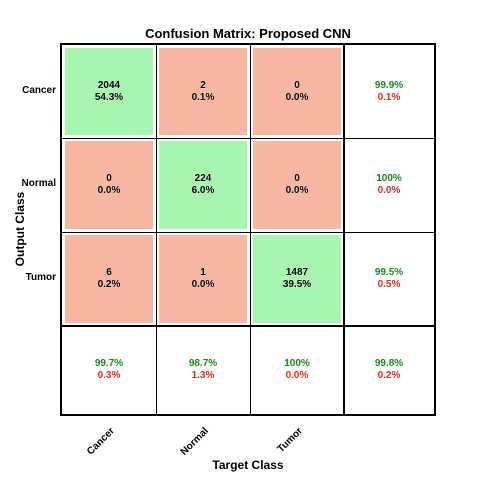 The width and height of the screenshot is (480, 480). What do you see at coordinates (248, 33) in the screenshot?
I see `chart-title: Confusion Matrix: Proposed CNN` at bounding box center [248, 33].